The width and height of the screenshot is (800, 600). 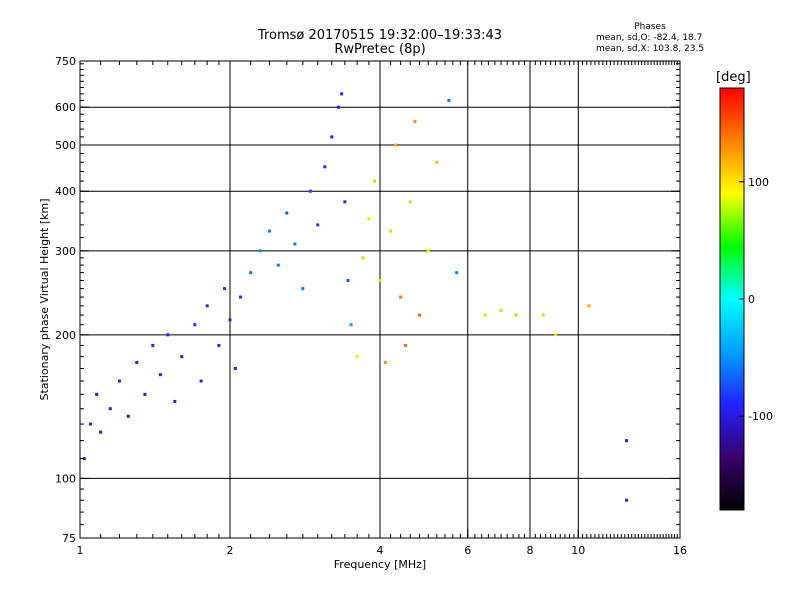 What do you see at coordinates (758, 182) in the screenshot?
I see `colorbar-tick-label: 100` at bounding box center [758, 182].